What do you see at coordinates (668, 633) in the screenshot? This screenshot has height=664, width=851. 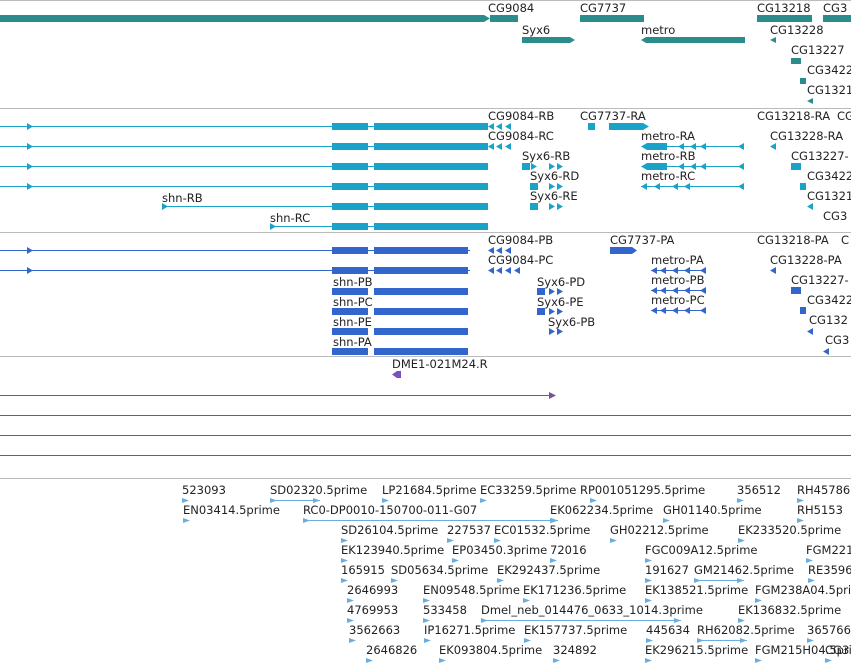 I see `est-feature: 445634` at bounding box center [668, 633].